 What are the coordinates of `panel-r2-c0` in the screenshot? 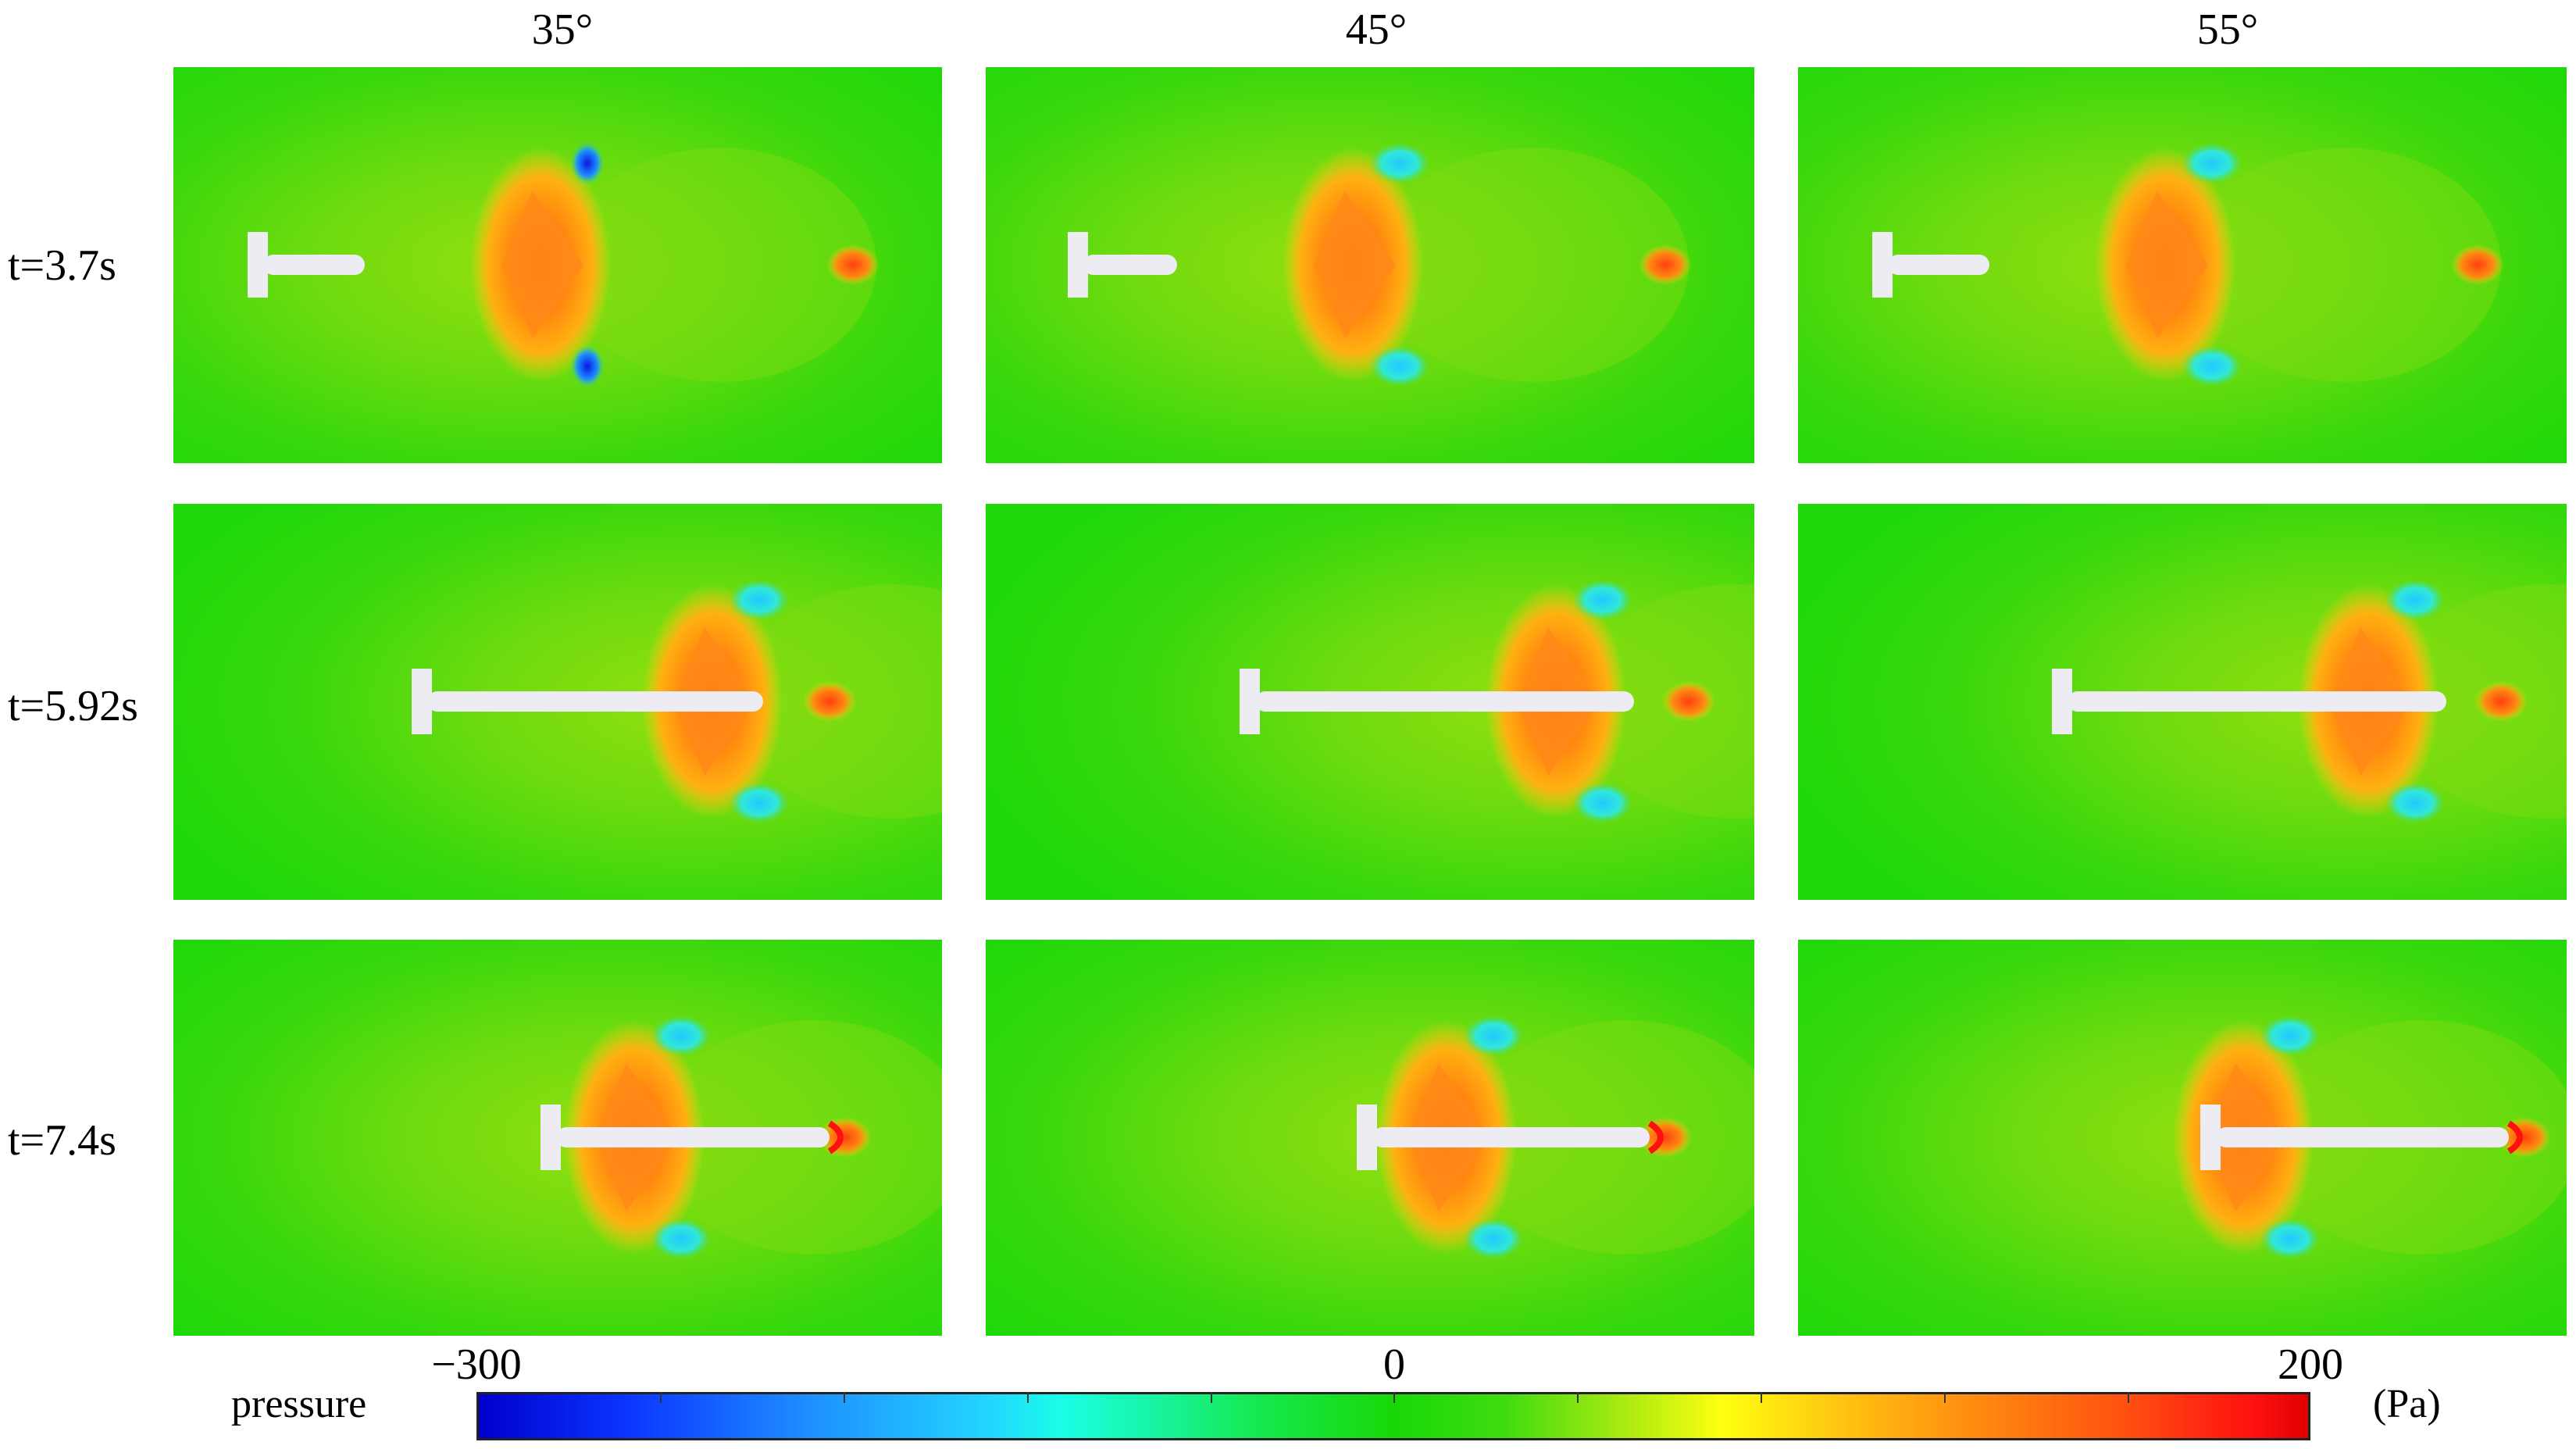 It's located at (557, 1138).